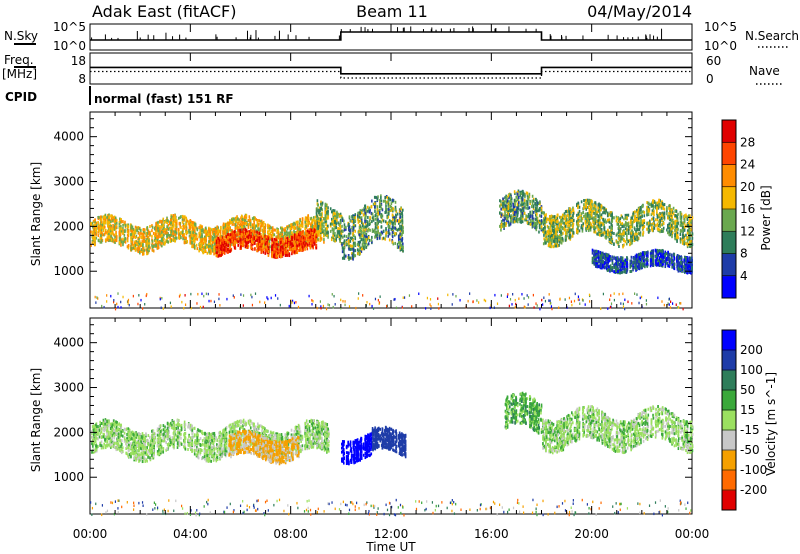  What do you see at coordinates (720, 27) in the screenshot?
I see `nsearch-rtick-top: 10^5` at bounding box center [720, 27].